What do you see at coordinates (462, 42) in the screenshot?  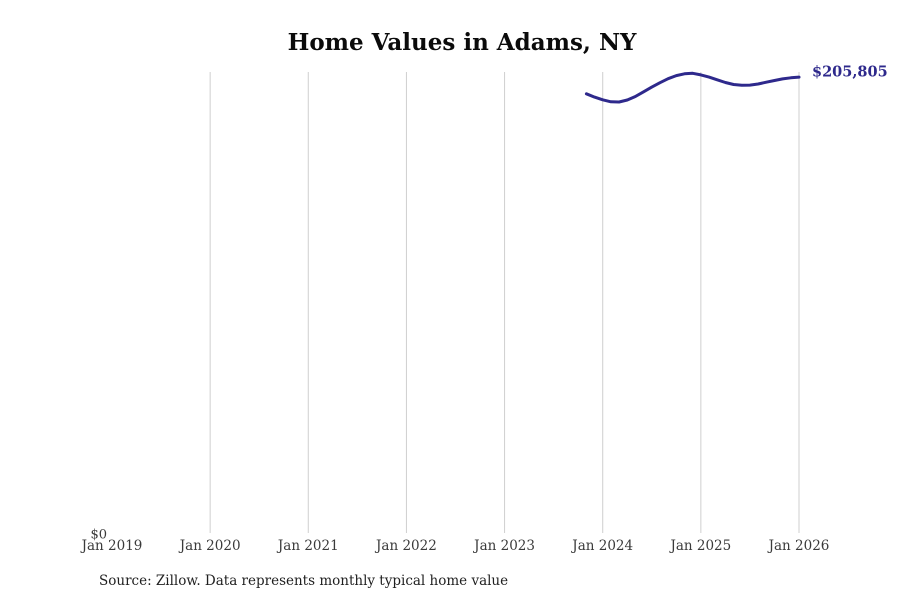 I see `chart-title: Home Values in Adams, NY` at bounding box center [462, 42].